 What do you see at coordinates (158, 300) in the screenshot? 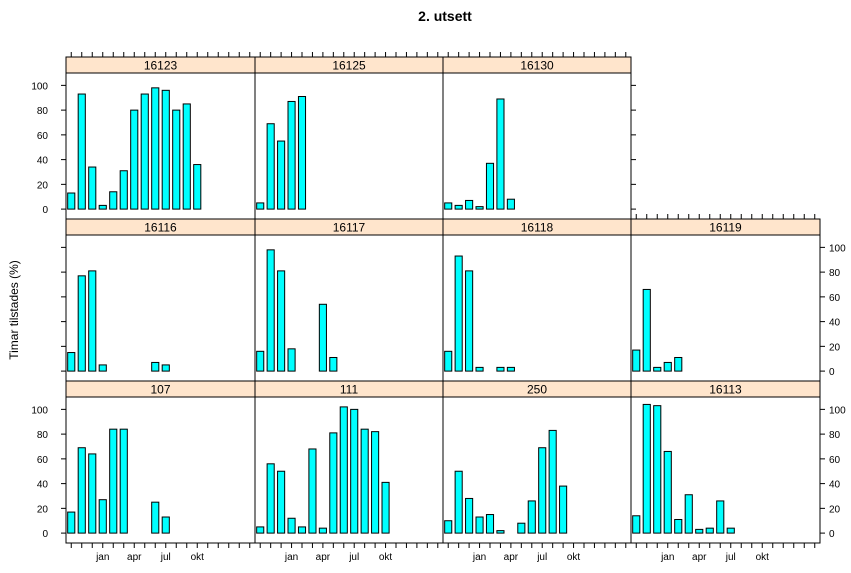
I see `panel-16116: 16116` at bounding box center [158, 300].